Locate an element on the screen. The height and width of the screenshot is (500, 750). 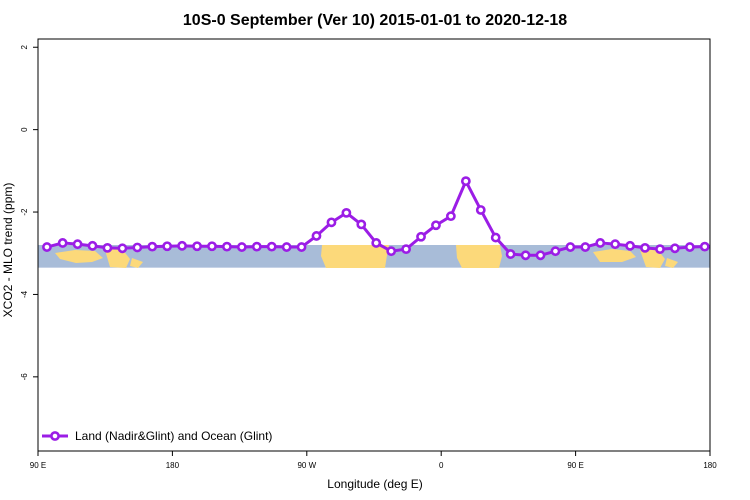
legend-marker is located at coordinates (55, 436).